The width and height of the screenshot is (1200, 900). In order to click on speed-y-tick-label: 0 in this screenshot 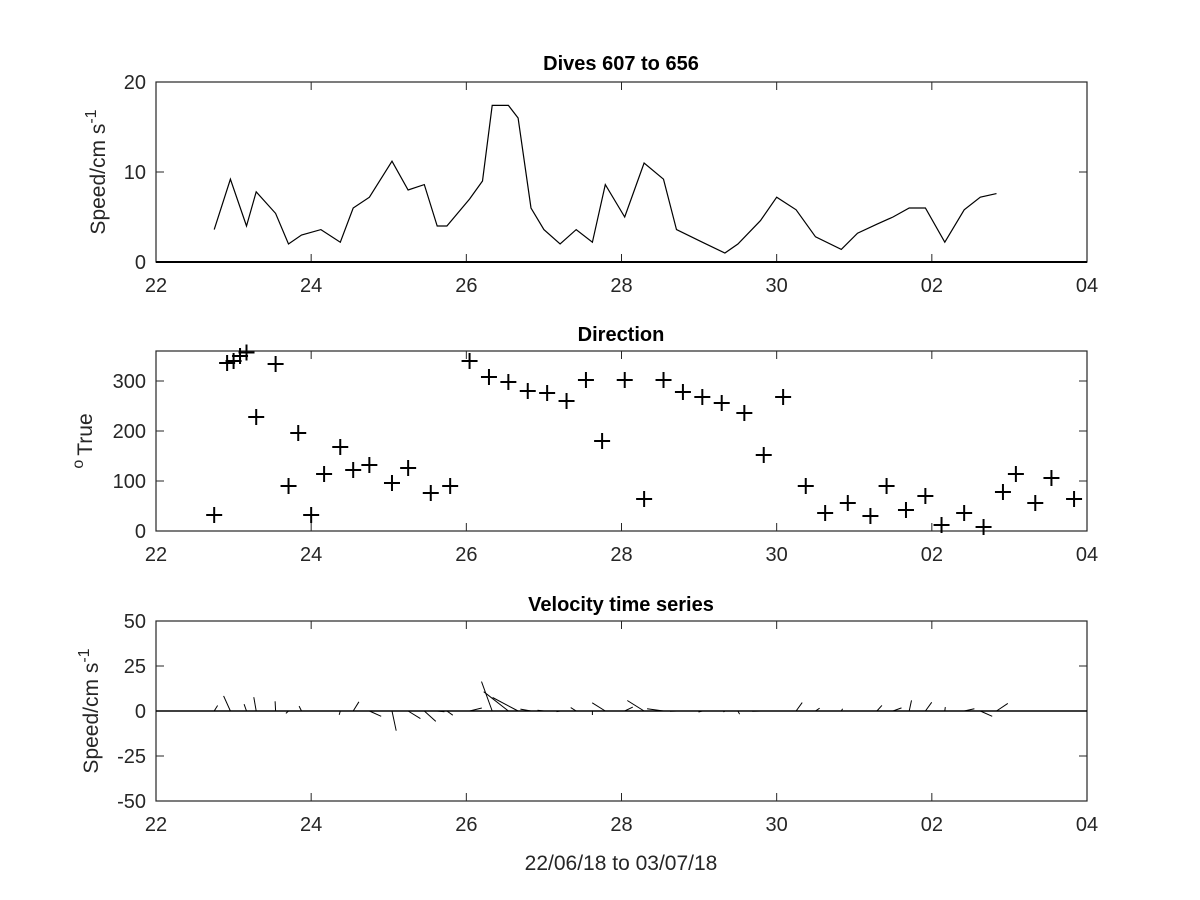, I will do `click(140, 263)`.